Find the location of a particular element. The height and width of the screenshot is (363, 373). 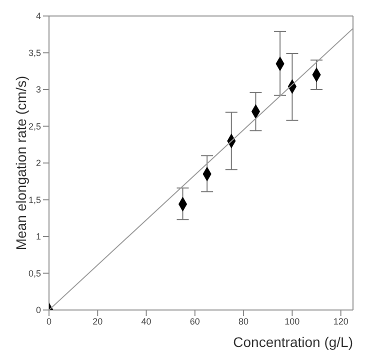

y-tick-label: 4 is located at coordinates (38, 16).